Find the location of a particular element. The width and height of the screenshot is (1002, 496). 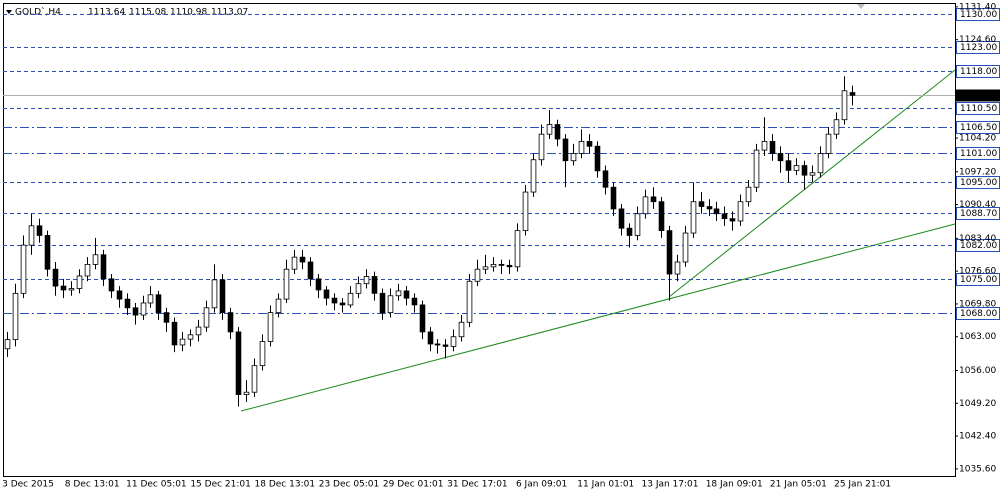

x-tick-label: 15 Dec 21:01 is located at coordinates (220, 485).